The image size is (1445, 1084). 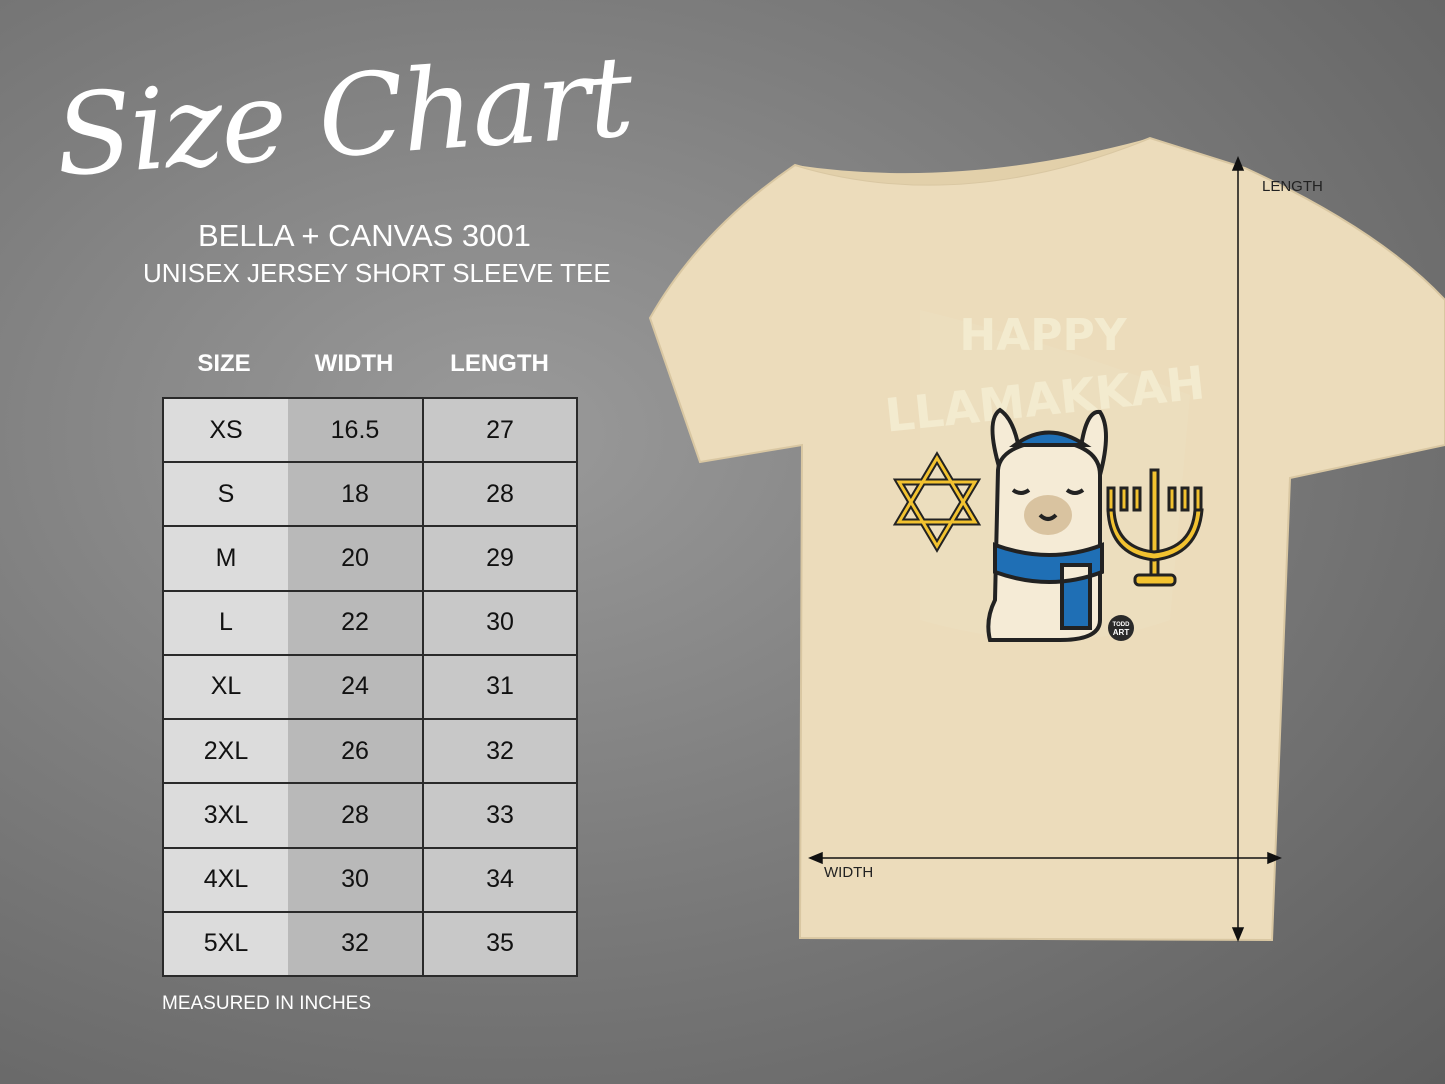 I want to click on cell-size: 5XL, so click(x=226, y=943).